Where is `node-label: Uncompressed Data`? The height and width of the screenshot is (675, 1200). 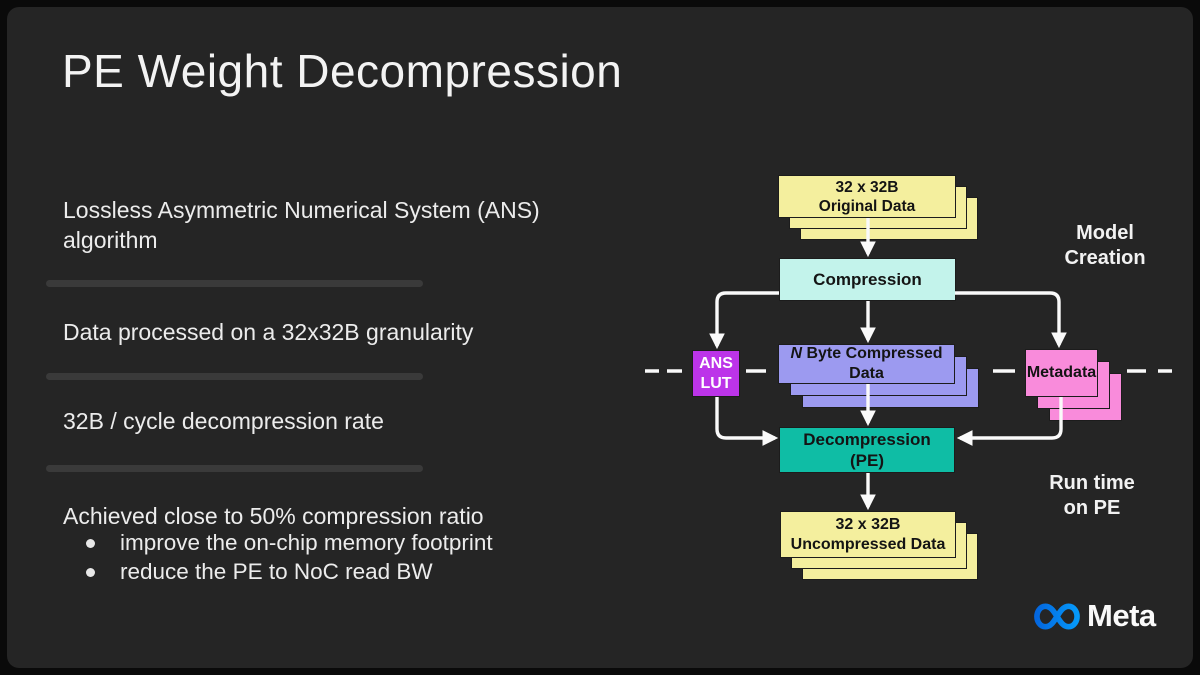
node-label: Uncompressed Data is located at coordinates (868, 544).